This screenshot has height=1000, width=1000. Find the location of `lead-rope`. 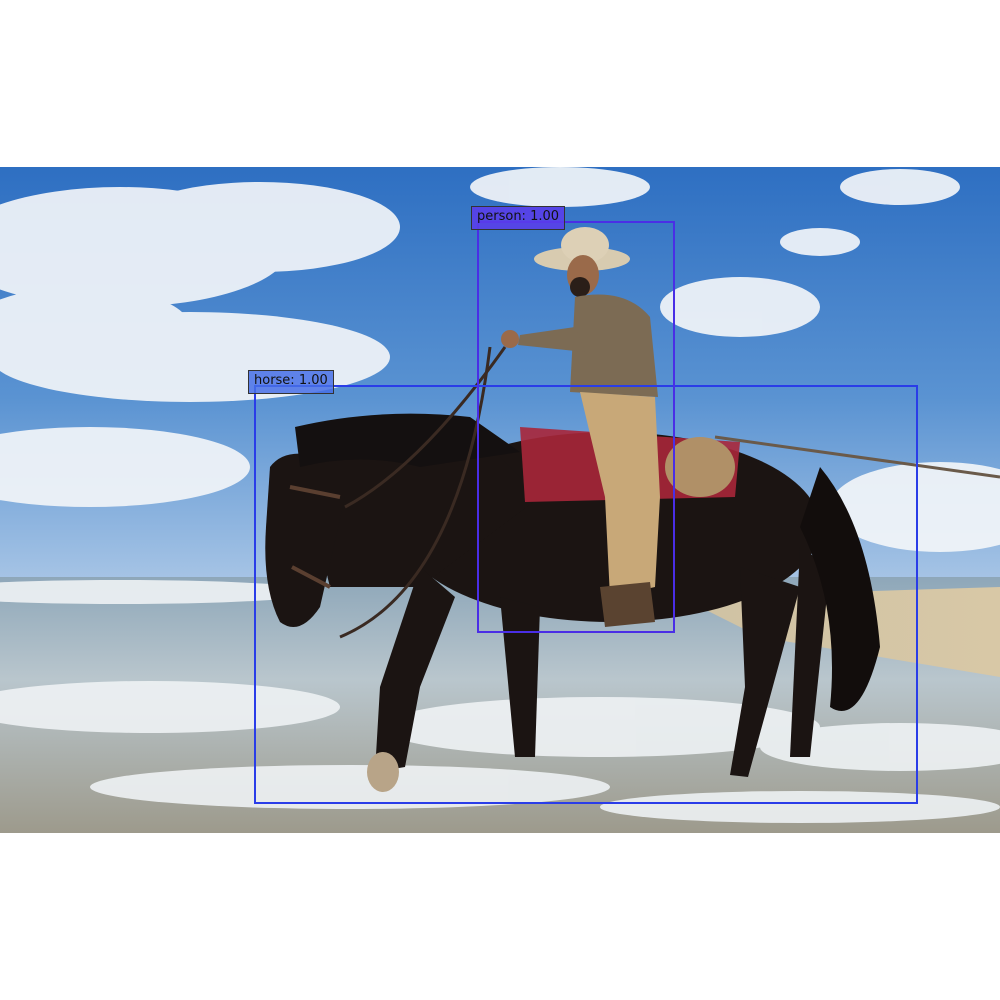

lead-rope is located at coordinates (857, 457).